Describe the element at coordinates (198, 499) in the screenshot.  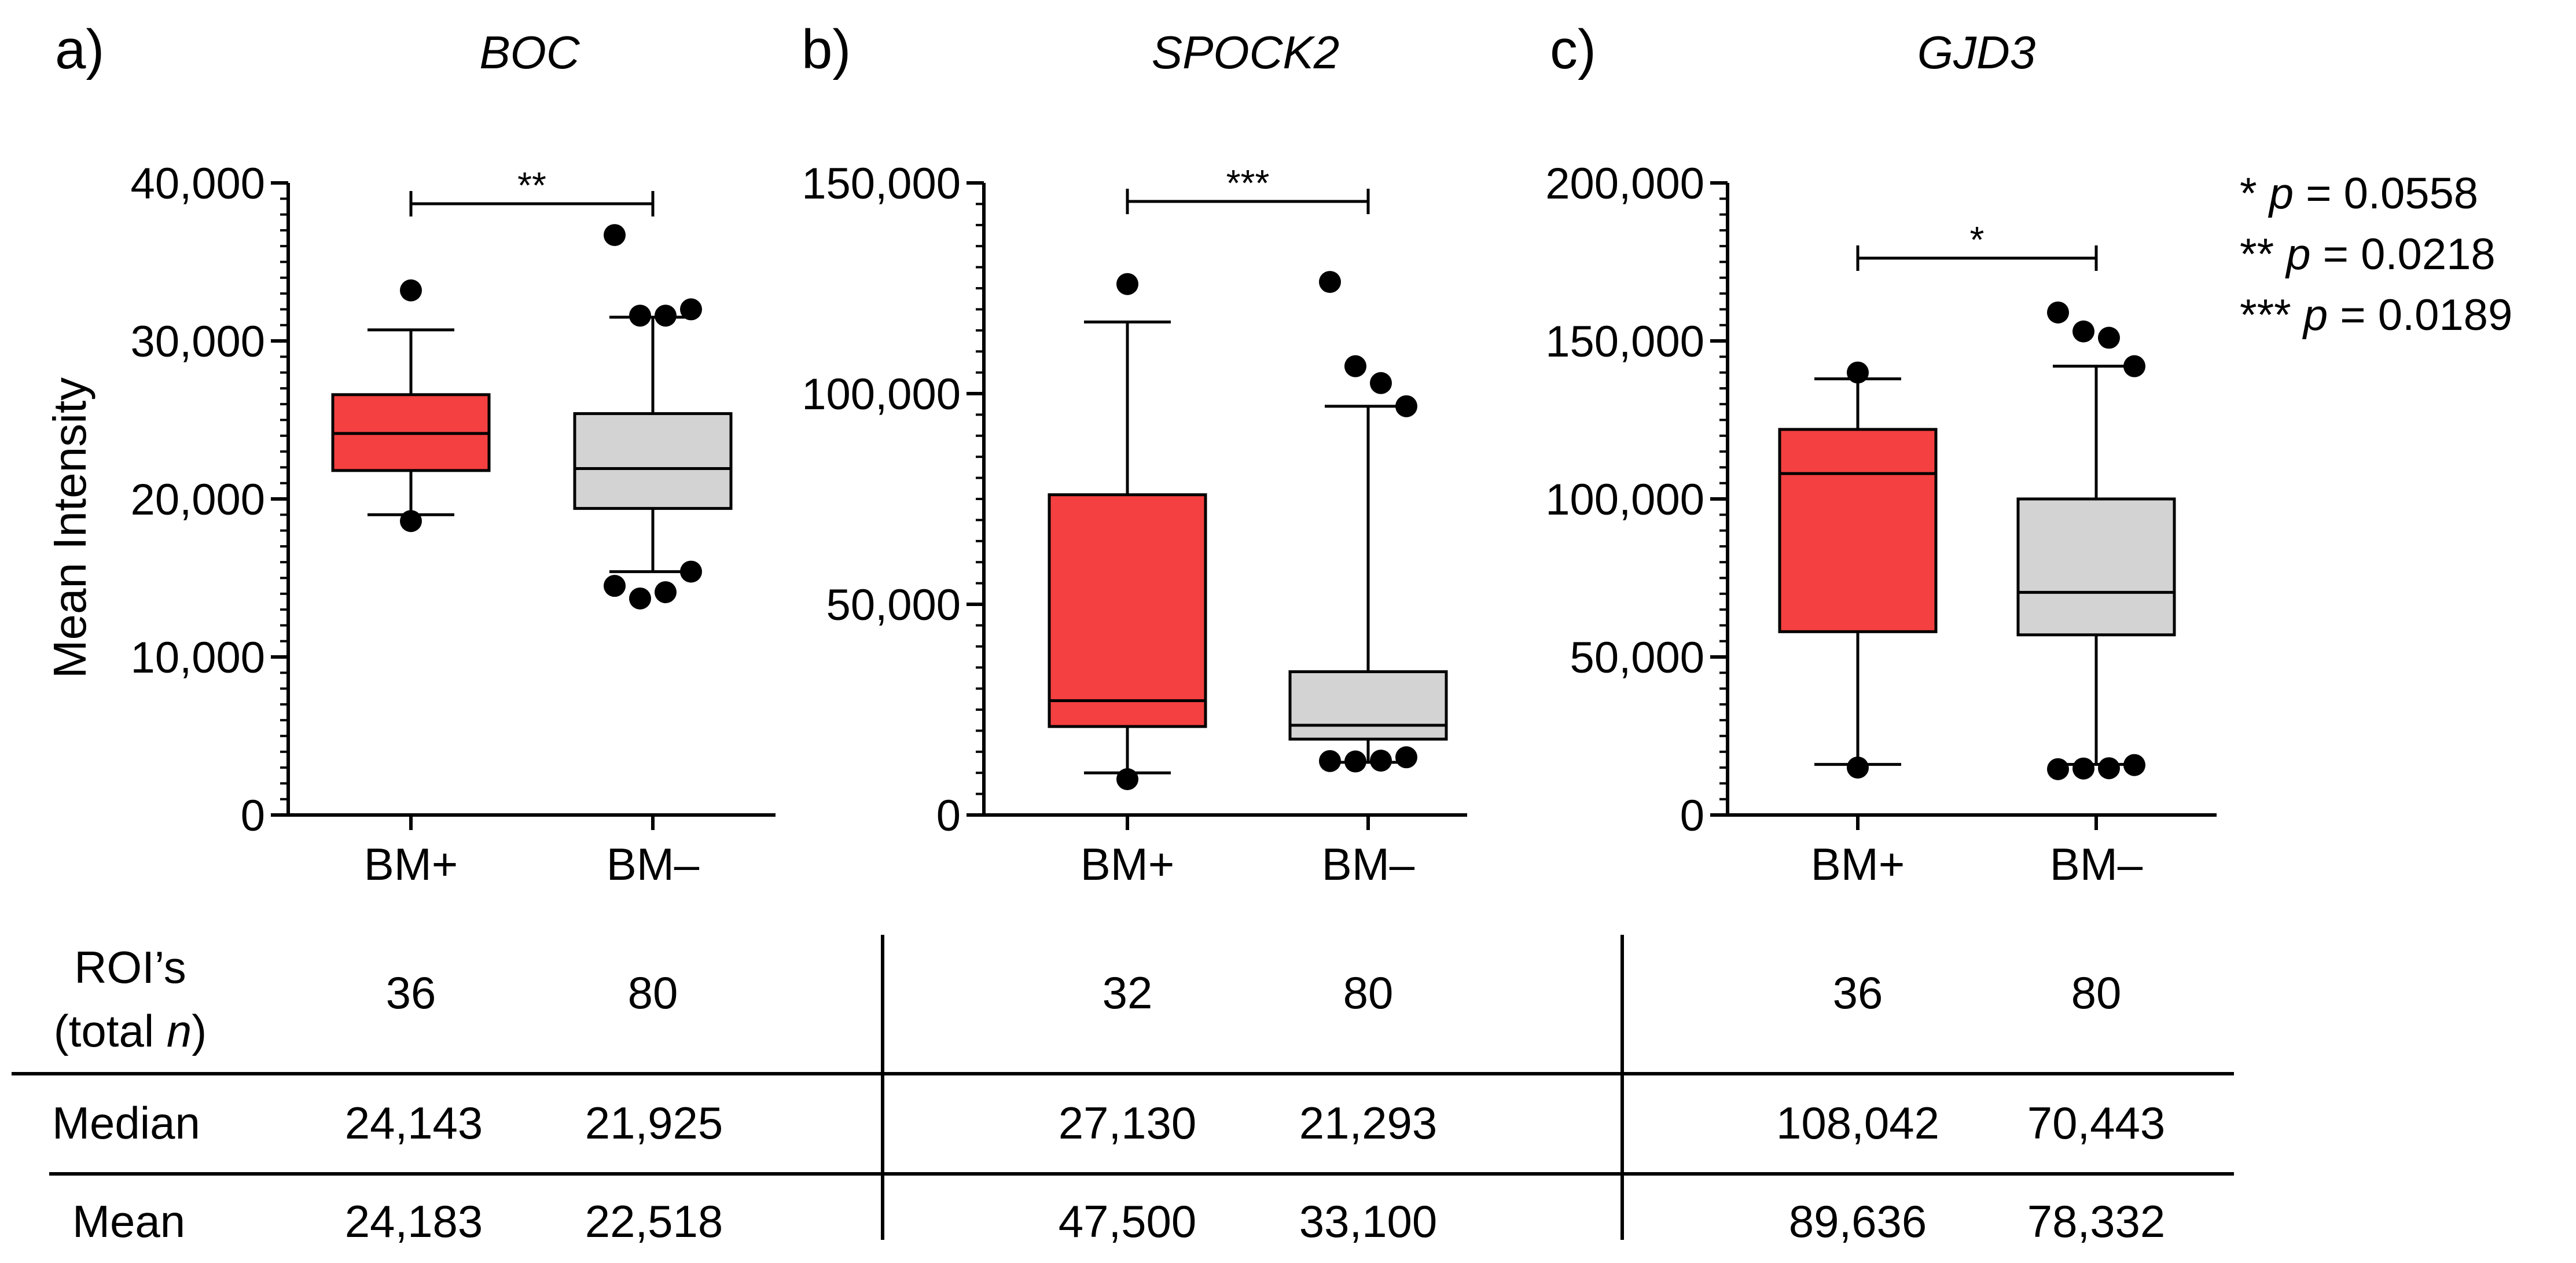
I see `y-tick-label: 20,000` at that location.